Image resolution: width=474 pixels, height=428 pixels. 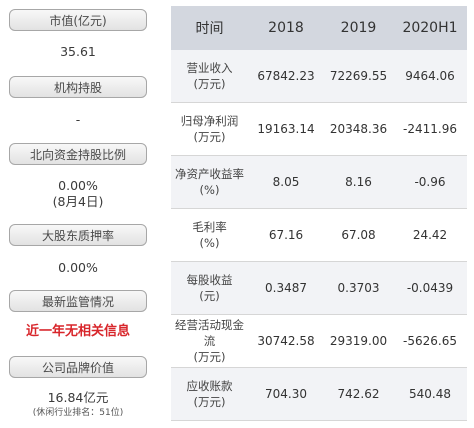 What do you see at coordinates (358, 182) in the screenshot?
I see `cell-2019: 8.16` at bounding box center [358, 182].